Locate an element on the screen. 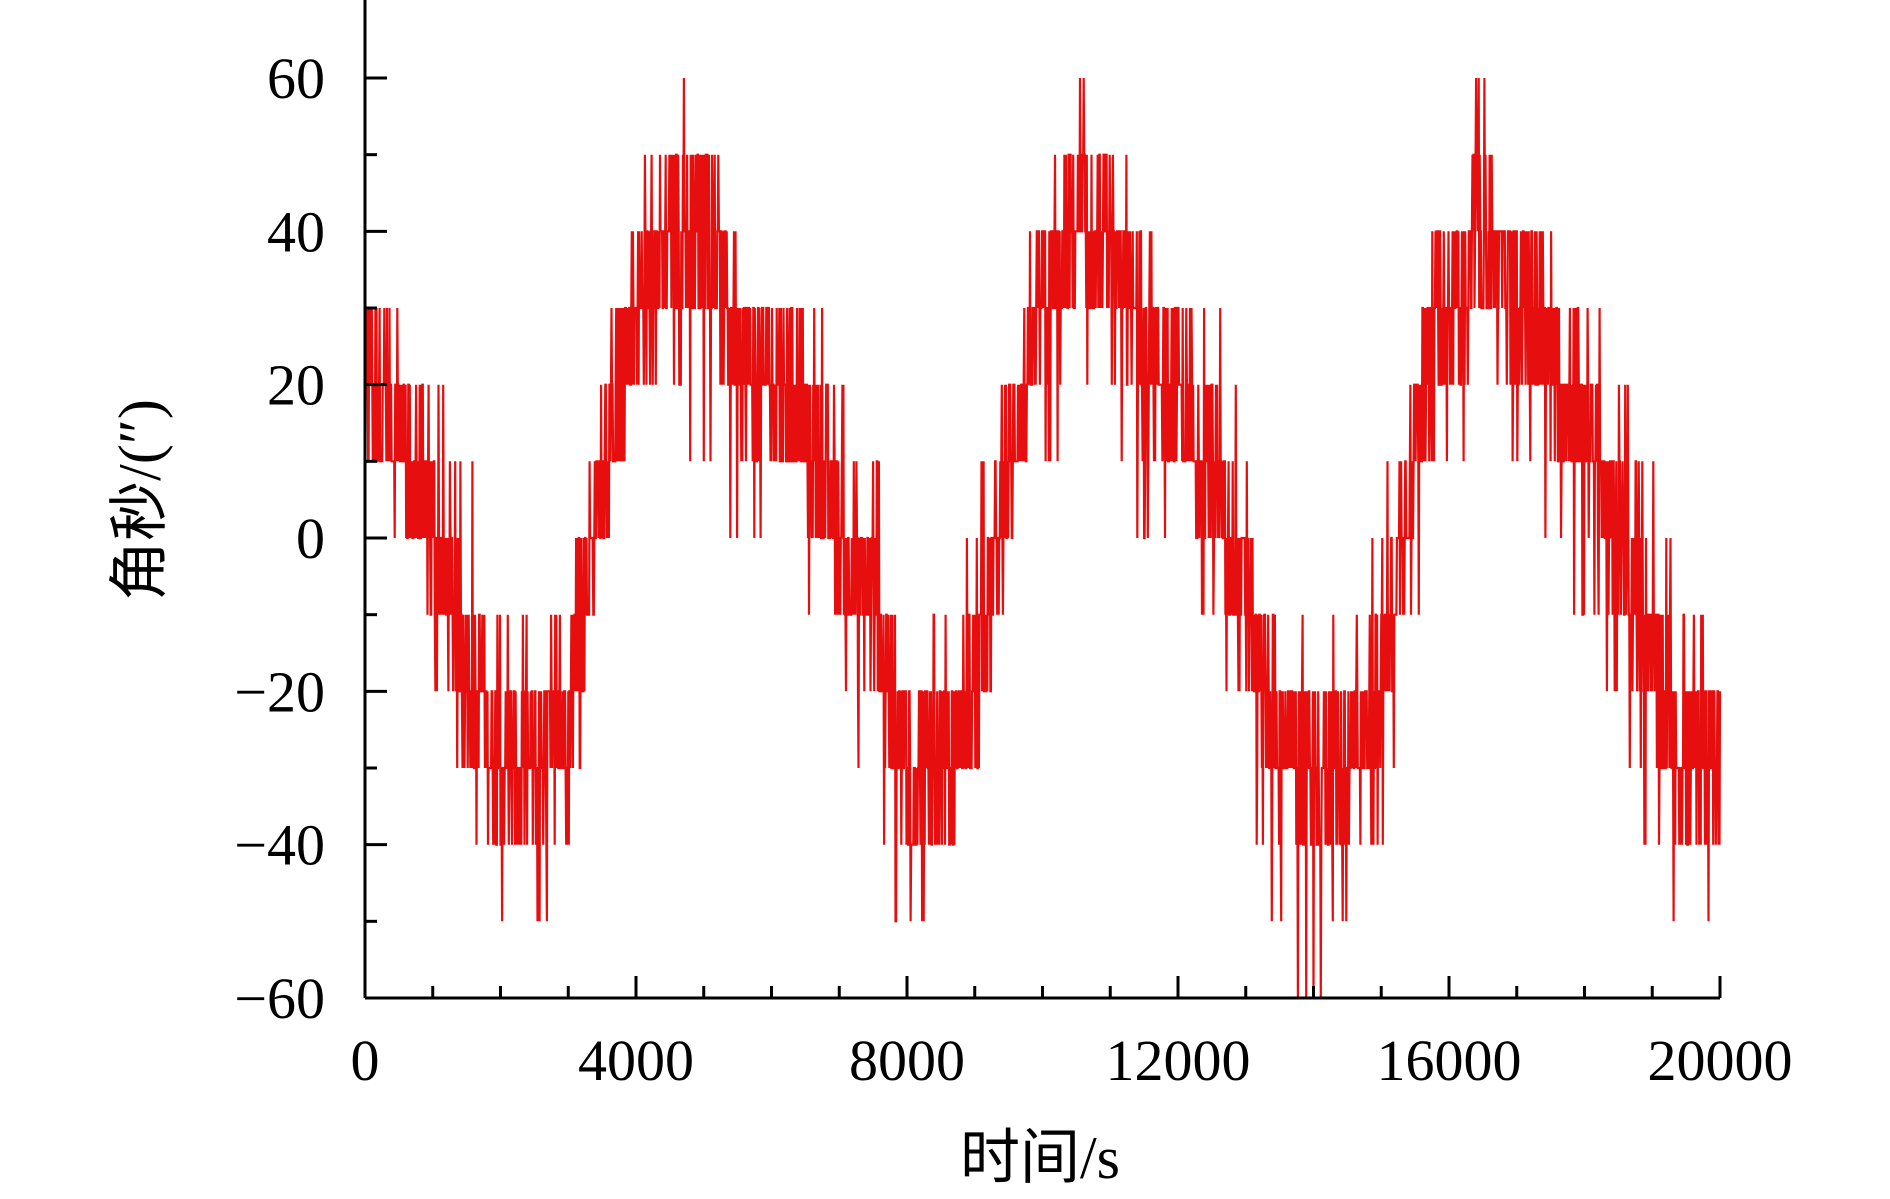 The width and height of the screenshot is (1890, 1199). x-tick-label: 8000 is located at coordinates (907, 1060).